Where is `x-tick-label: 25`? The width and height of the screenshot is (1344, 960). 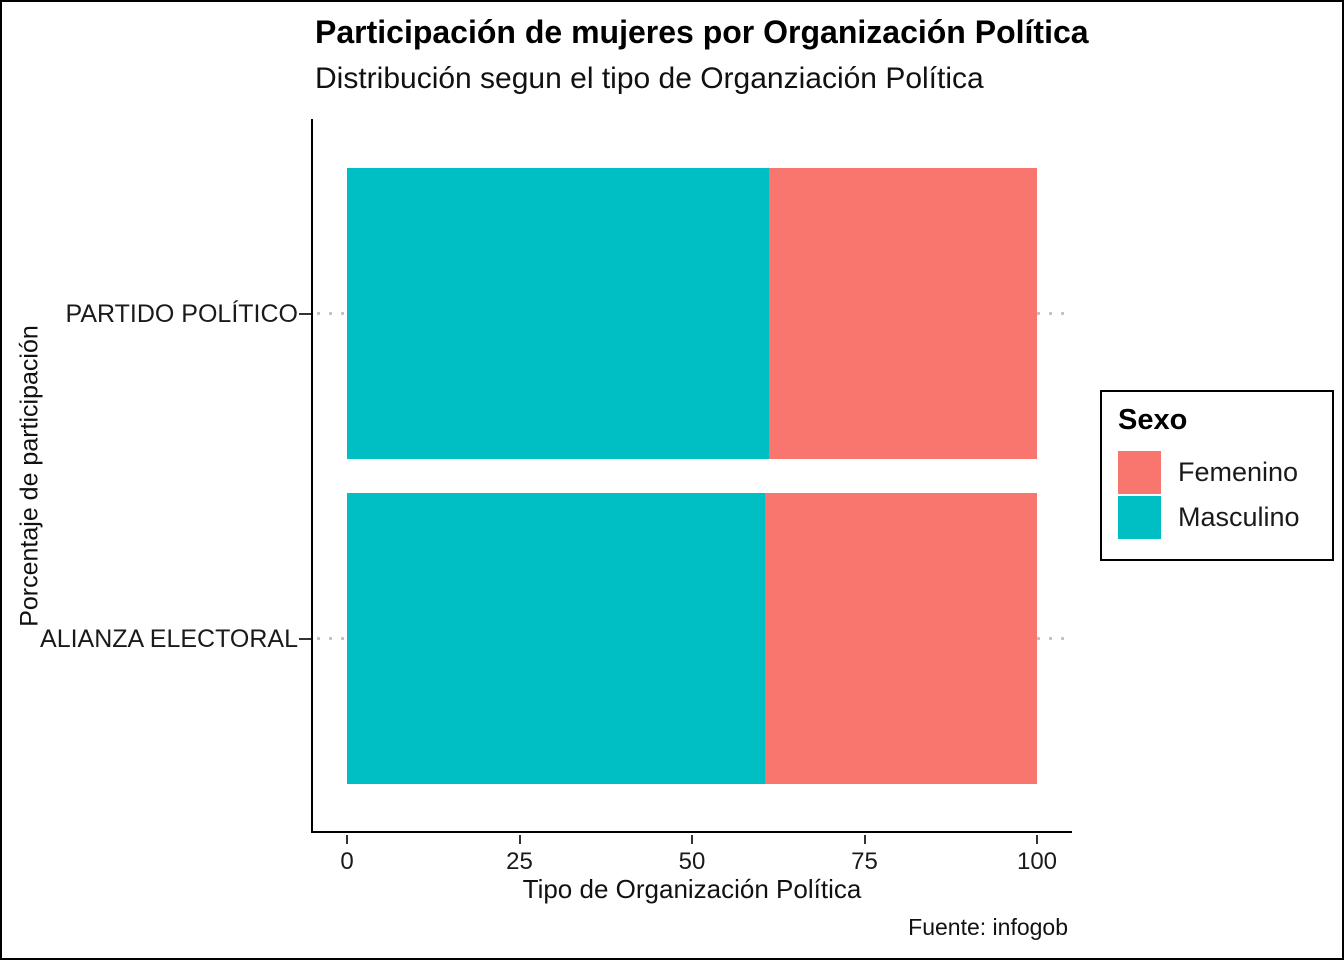
x-tick-label: 25 is located at coordinates (519, 861).